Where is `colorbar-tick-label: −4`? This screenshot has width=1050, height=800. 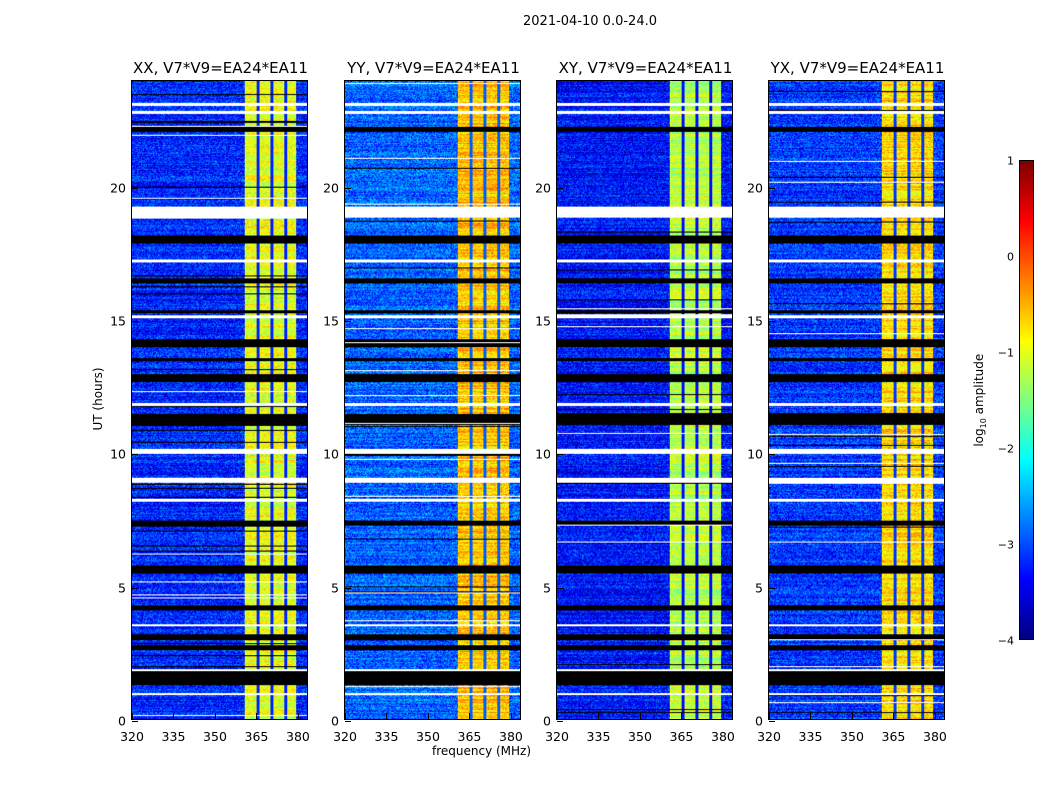 colorbar-tick-label: −4 is located at coordinates (1005, 641).